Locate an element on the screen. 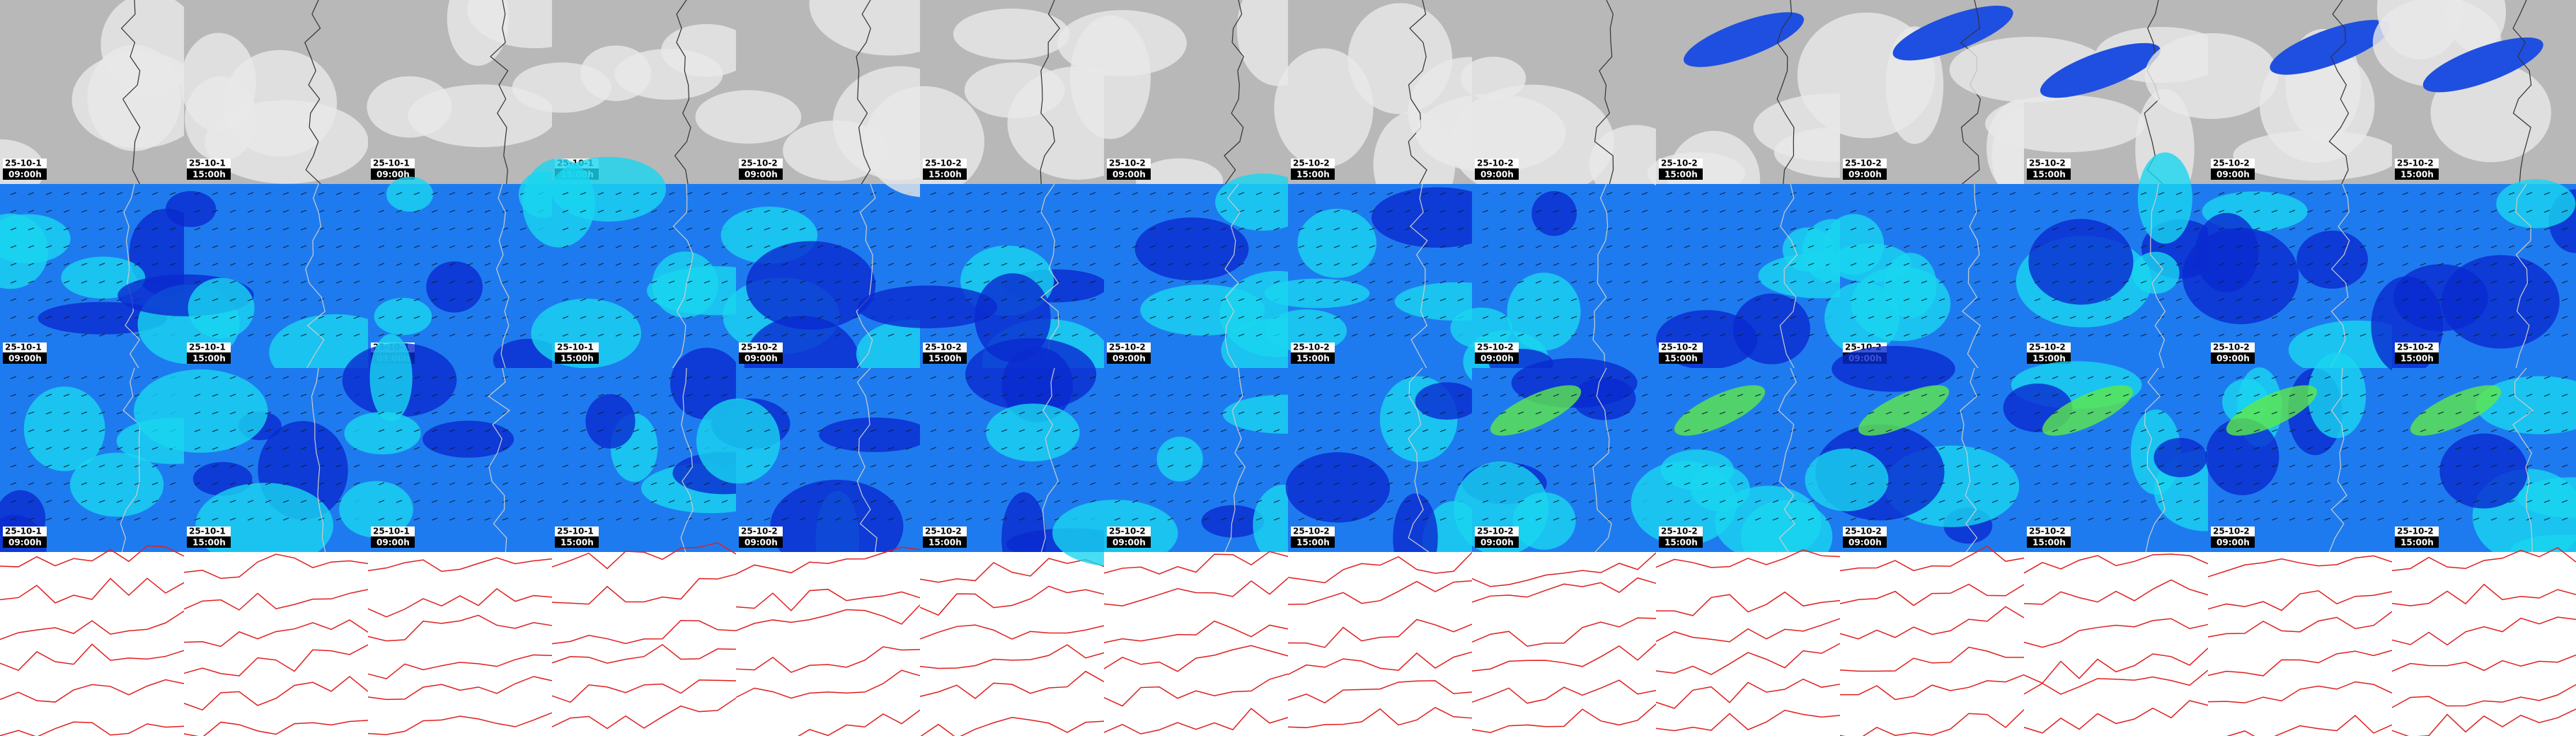  map-tile: 25-10-109:00h is located at coordinates (103, 100).